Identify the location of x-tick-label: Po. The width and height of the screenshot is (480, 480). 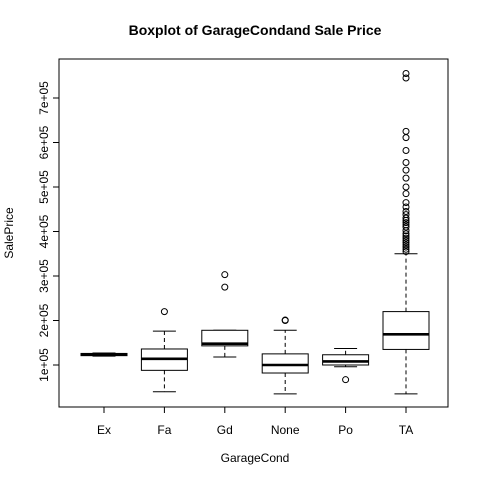
(345, 430).